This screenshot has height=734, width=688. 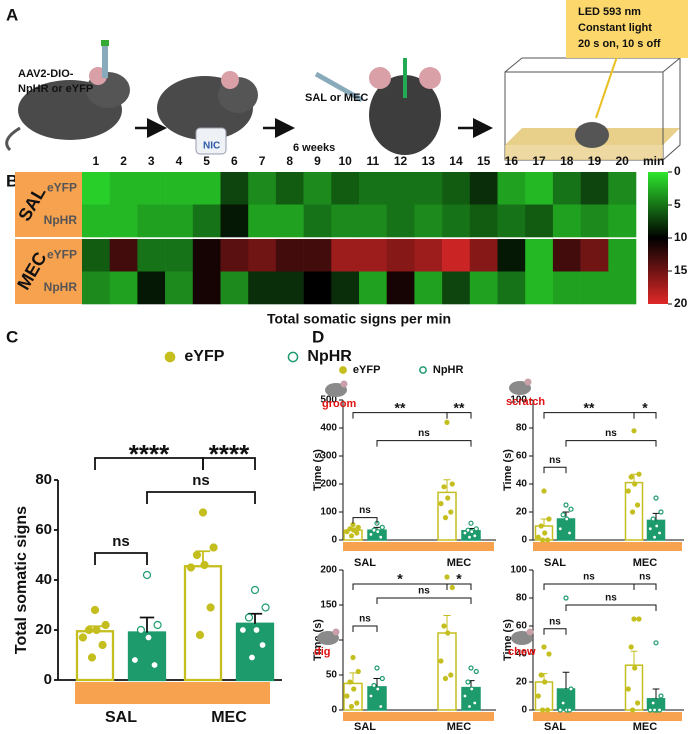 What do you see at coordinates (522, 512) in the screenshot?
I see `y-tick-label: 20` at bounding box center [522, 512].